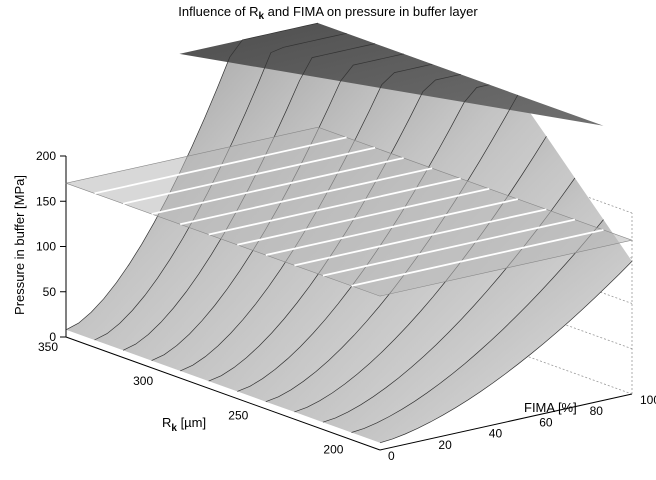 This screenshot has width=656, height=480. I want to click on x-axis-line, so click(223, 393).